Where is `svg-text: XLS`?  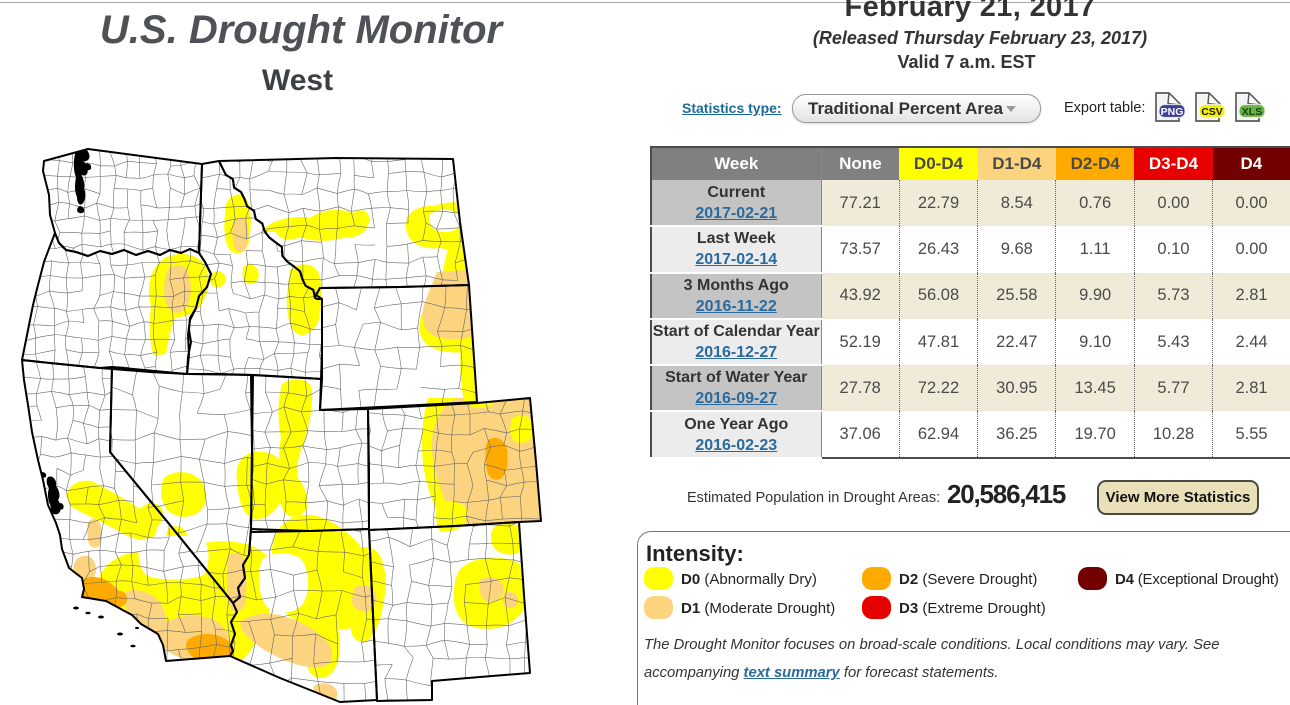 svg-text: XLS is located at coordinates (1252, 112).